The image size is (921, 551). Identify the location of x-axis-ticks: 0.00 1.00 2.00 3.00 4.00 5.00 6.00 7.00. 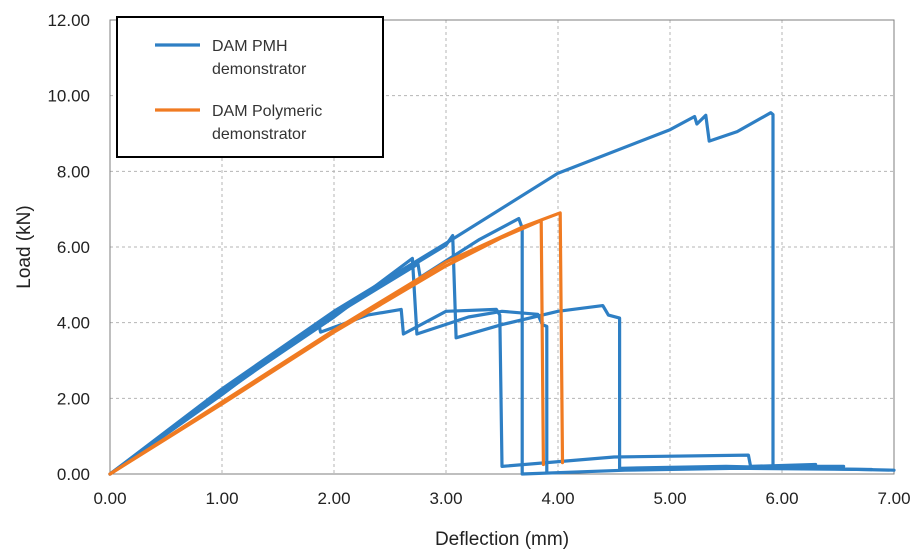
(501, 498).